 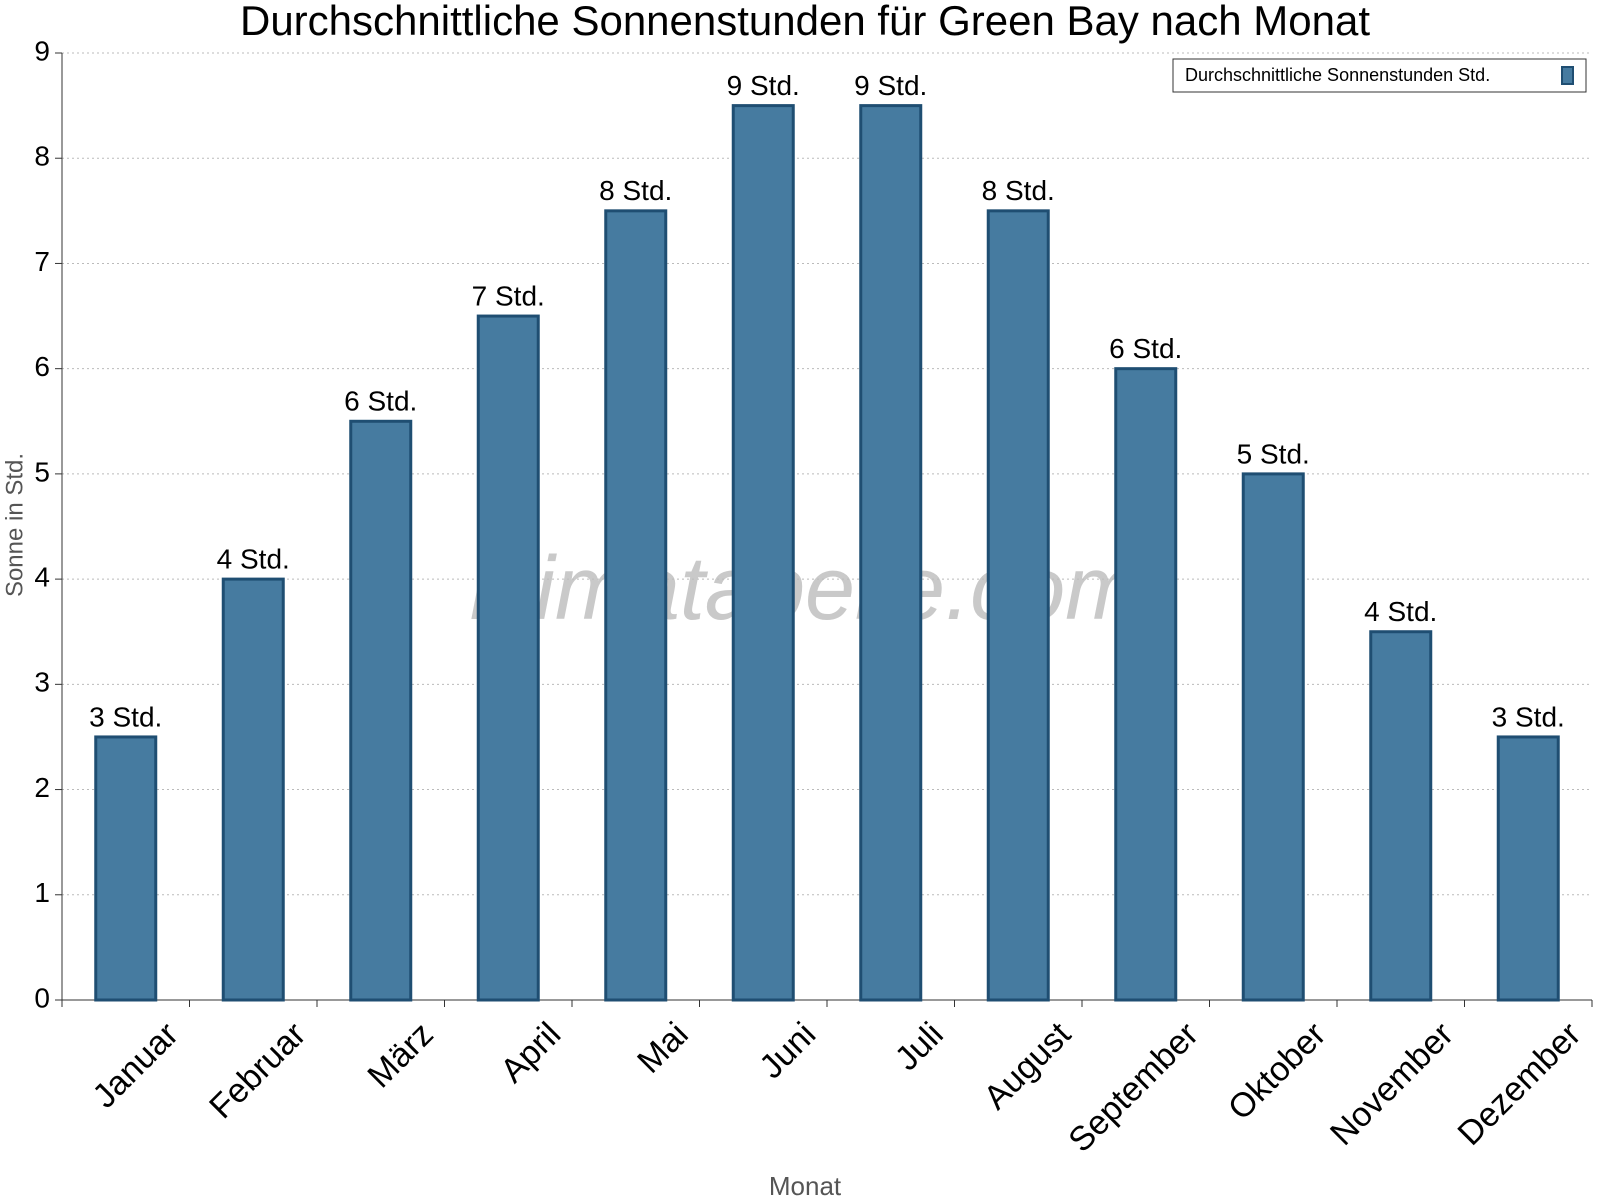 What do you see at coordinates (508, 295) in the screenshot?
I see `value-label: 7 Std.` at bounding box center [508, 295].